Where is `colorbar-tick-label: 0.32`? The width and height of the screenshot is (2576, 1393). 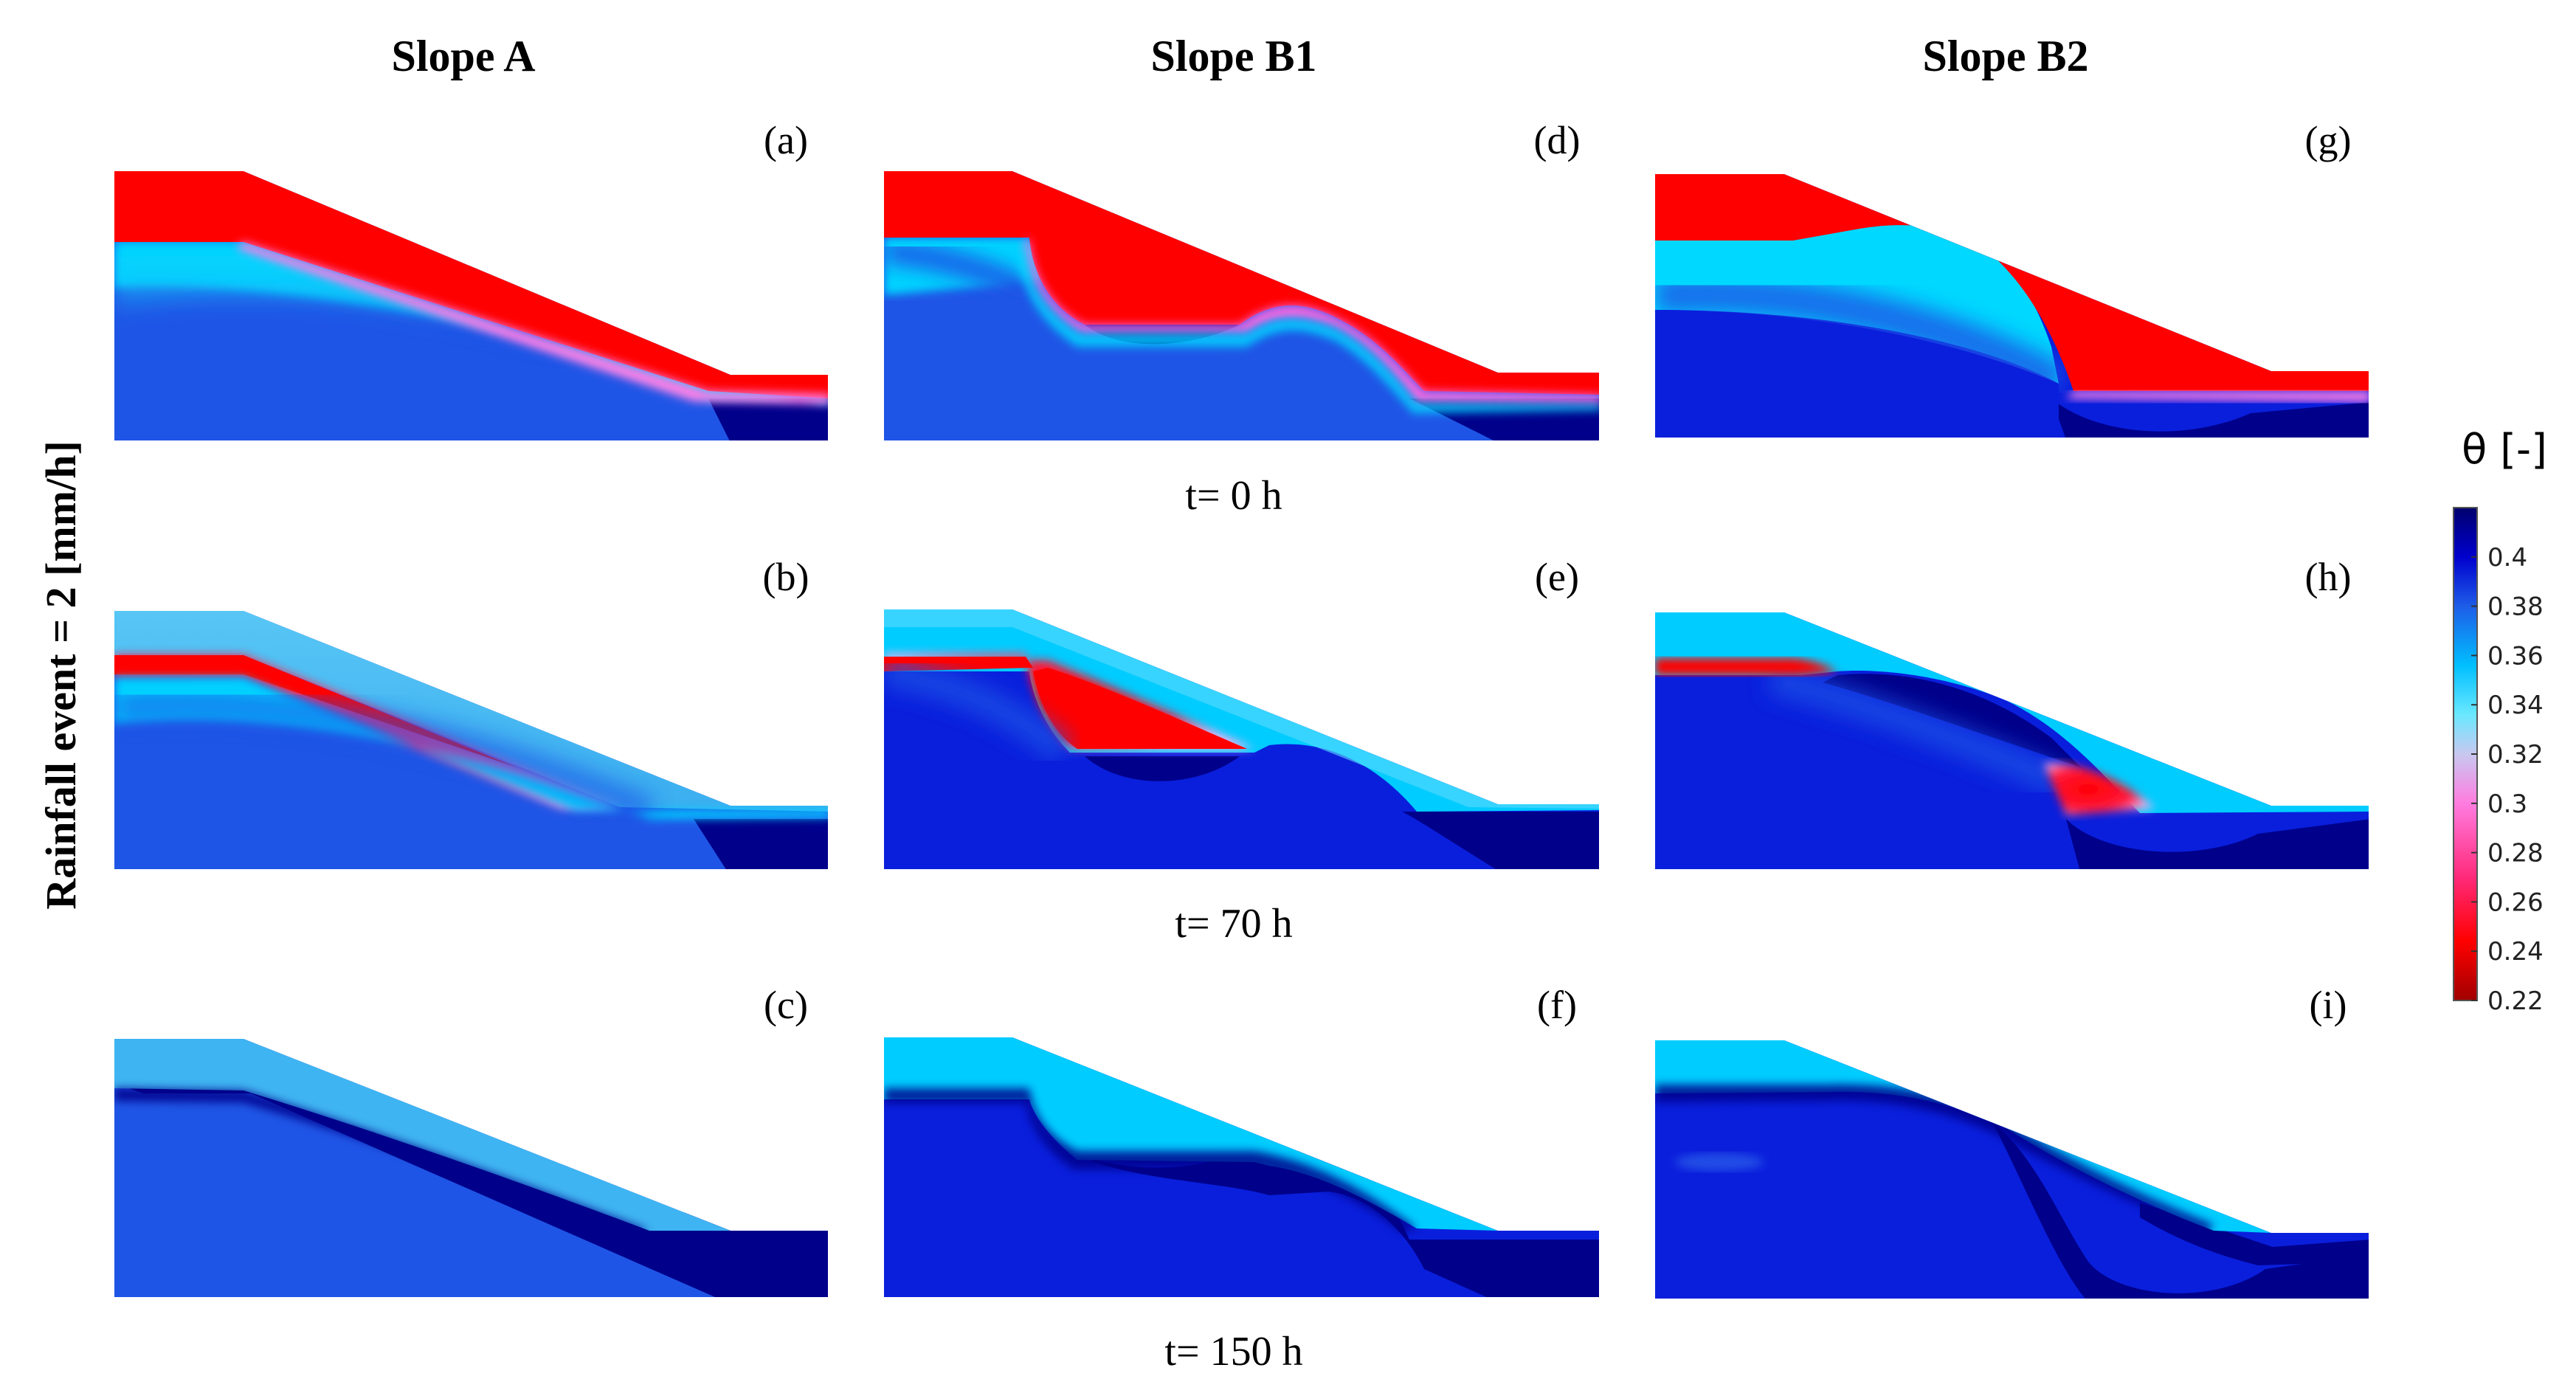 colorbar-tick-label: 0.32 is located at coordinates (2516, 755).